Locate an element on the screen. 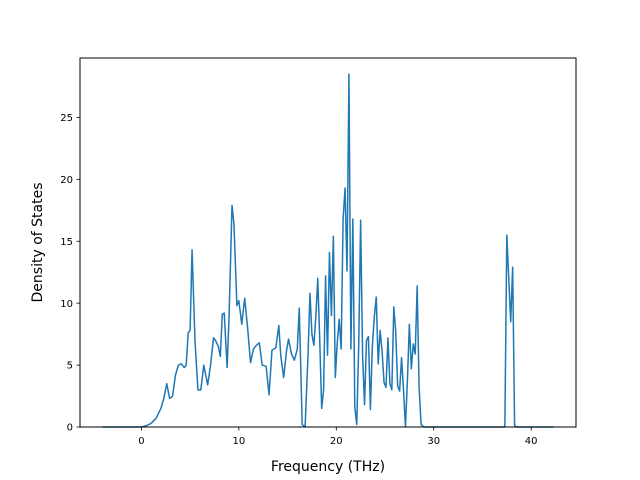 The image size is (640, 480). x-tick-label: 0 is located at coordinates (141, 441).